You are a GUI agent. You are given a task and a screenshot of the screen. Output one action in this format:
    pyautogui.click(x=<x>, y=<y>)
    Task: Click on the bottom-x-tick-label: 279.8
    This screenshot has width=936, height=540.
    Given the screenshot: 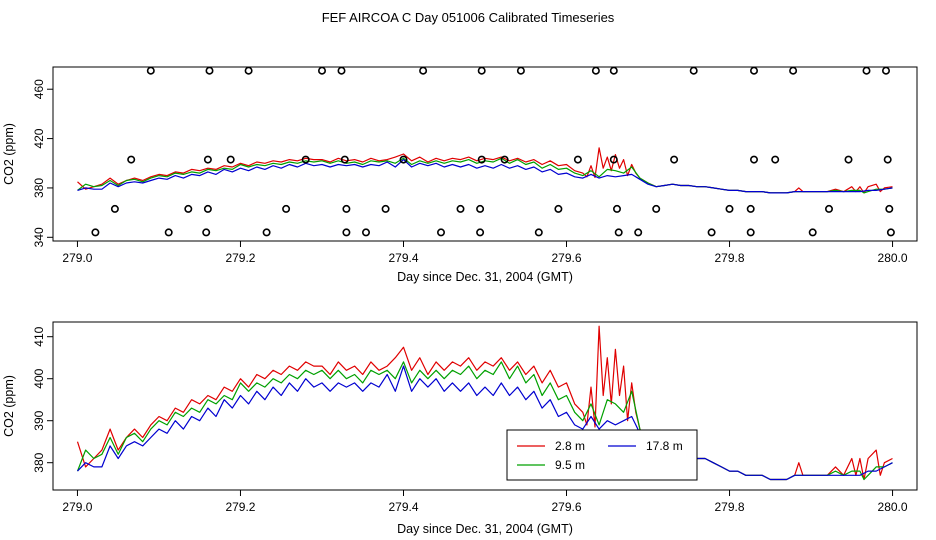 What is the action you would take?
    pyautogui.click(x=730, y=507)
    